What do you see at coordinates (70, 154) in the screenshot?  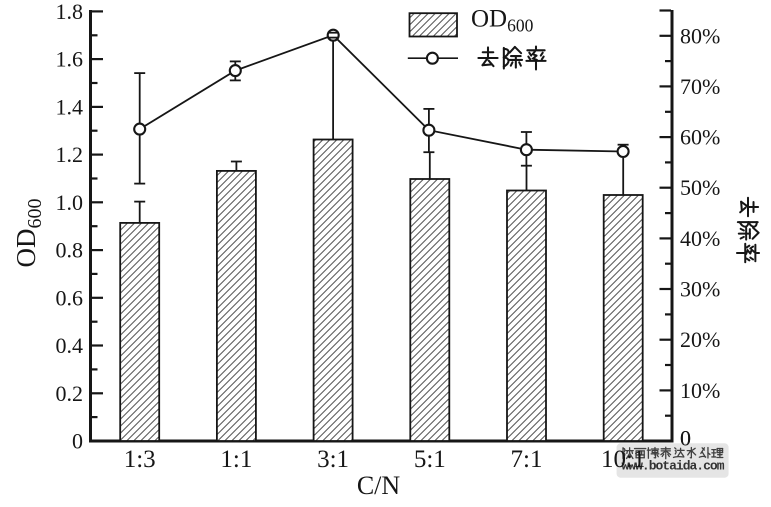 I see `svg-text: 1.2` at bounding box center [70, 154].